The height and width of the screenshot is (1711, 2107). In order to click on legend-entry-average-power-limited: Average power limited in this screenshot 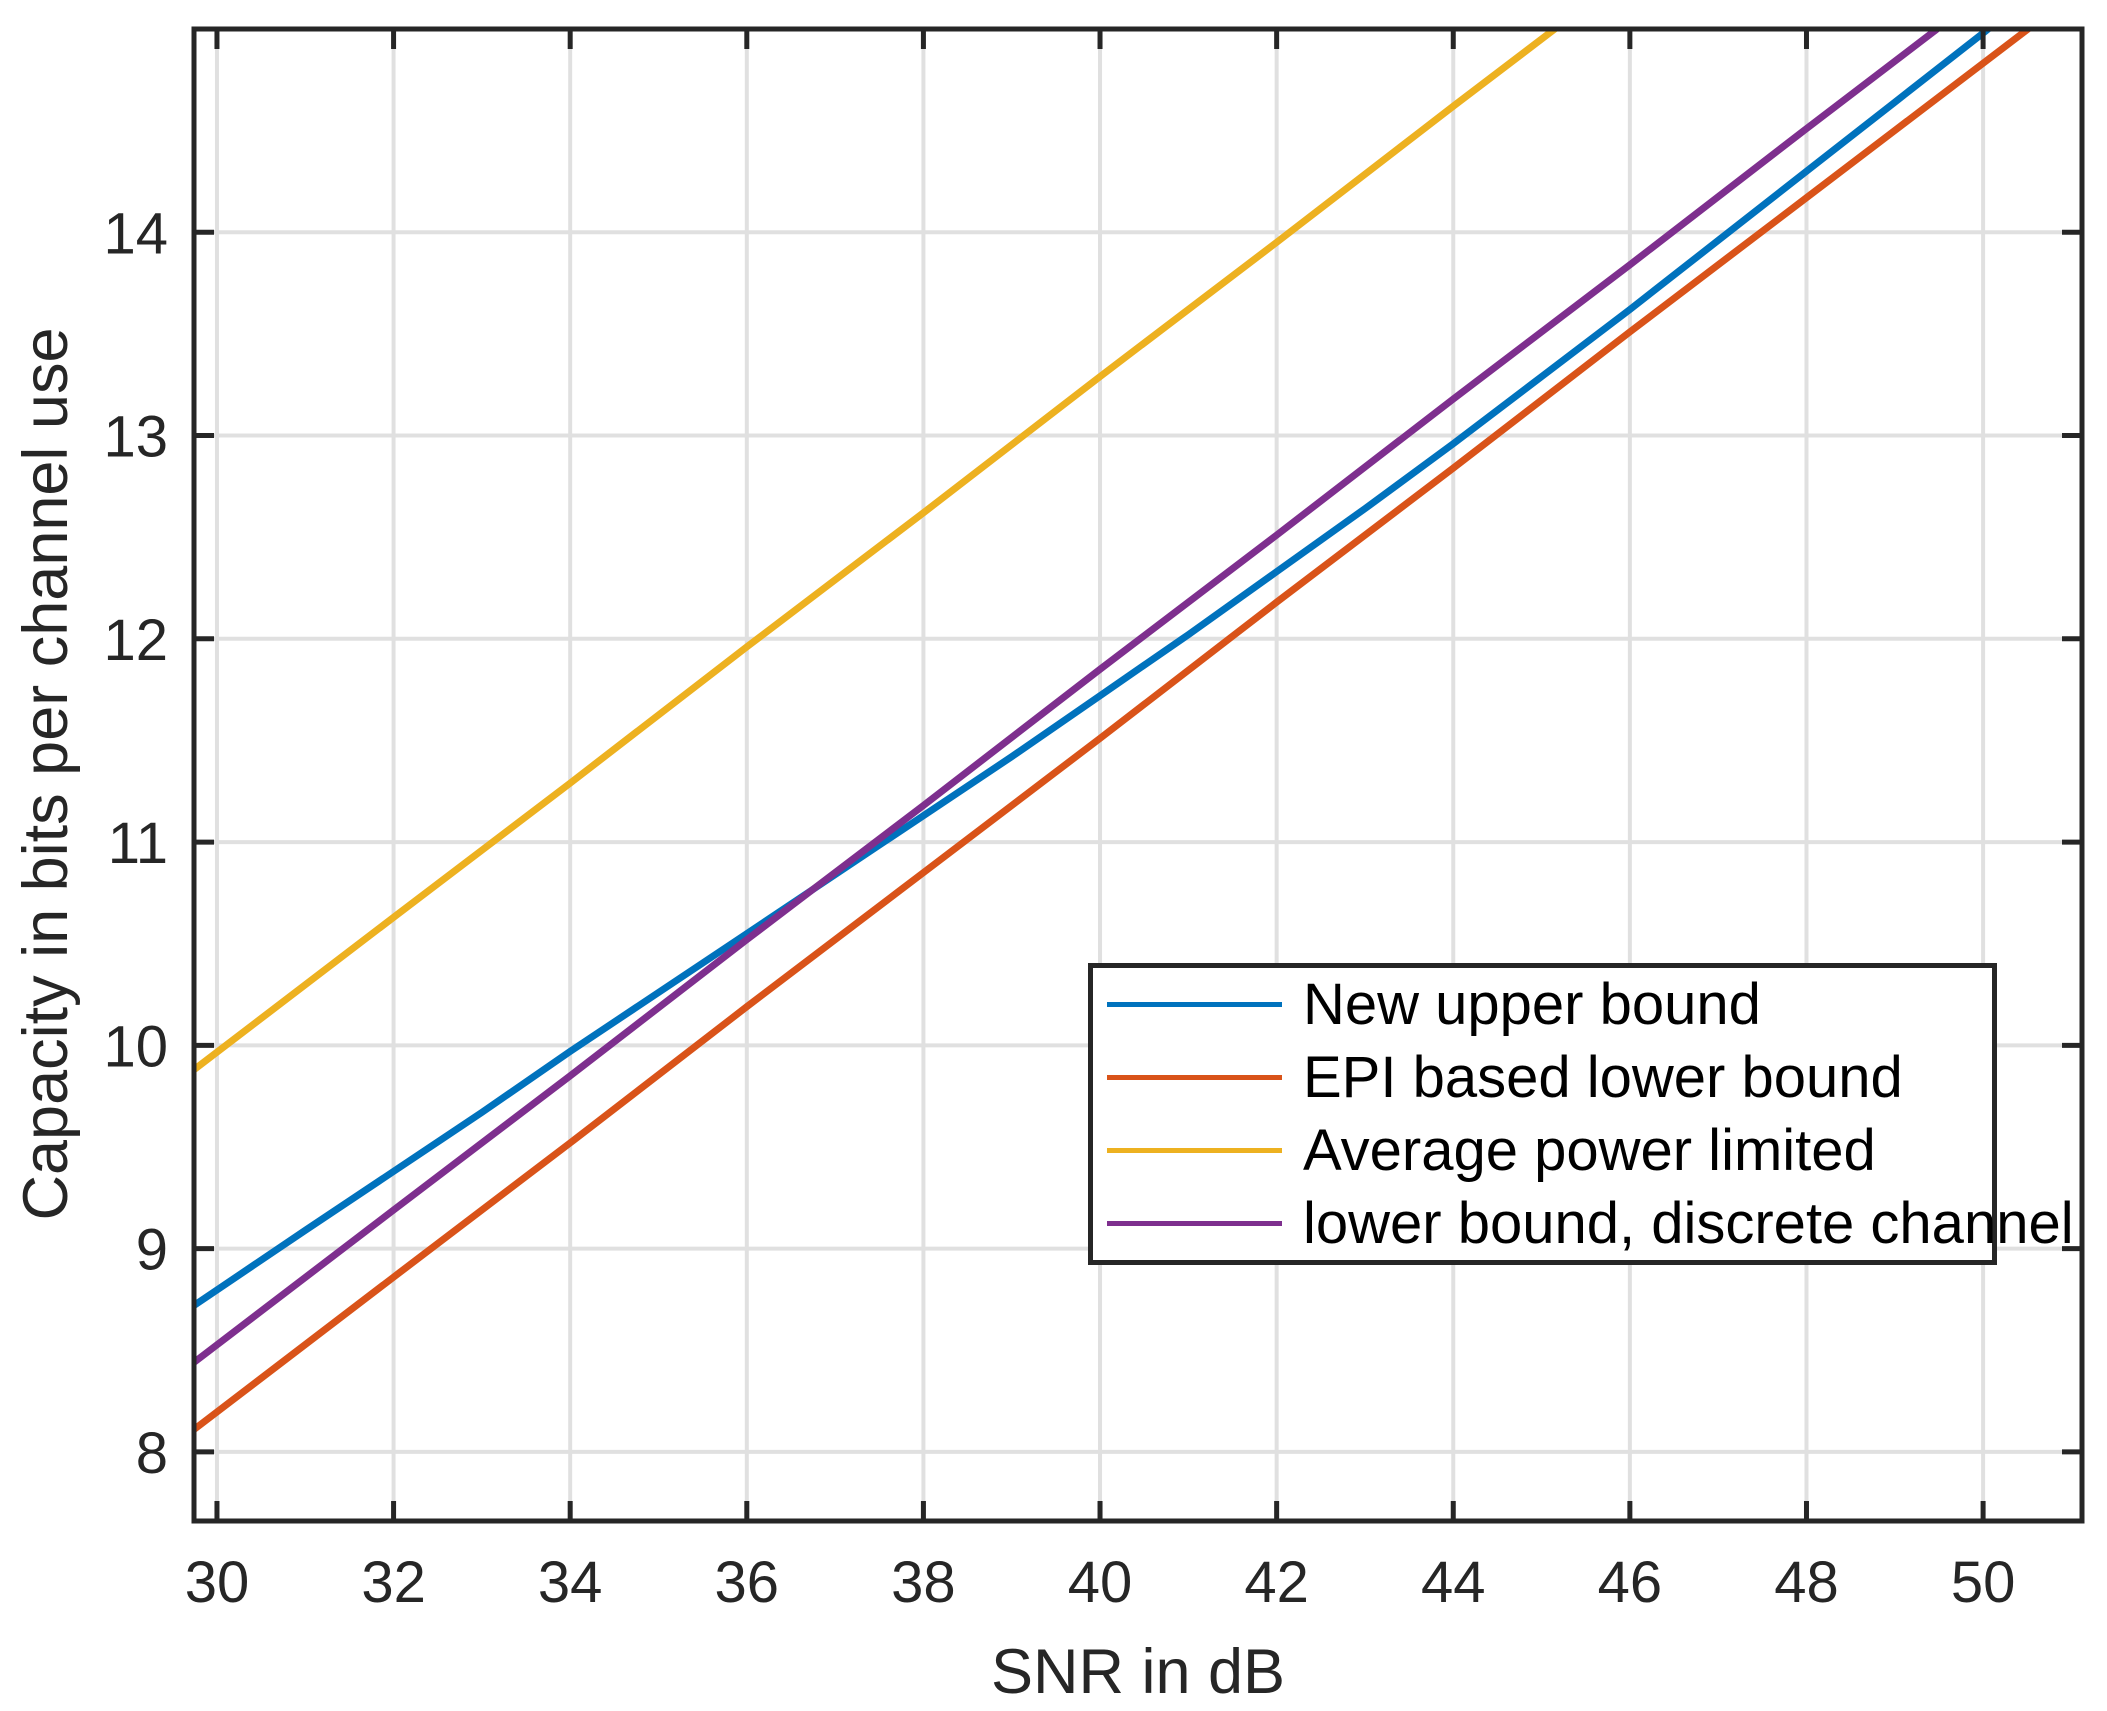, I will do `click(1542, 1150)`.